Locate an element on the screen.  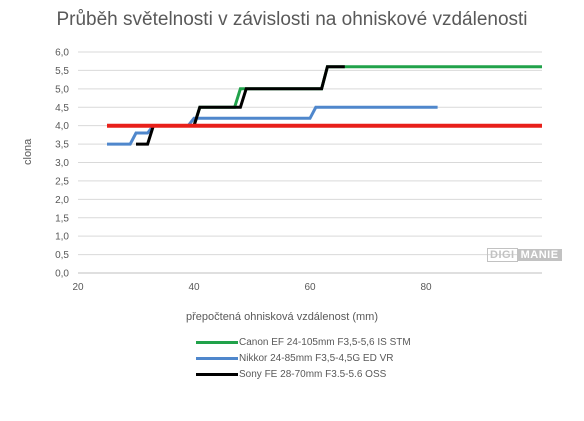
y-tick-label: 2,5 is located at coordinates (62, 181).